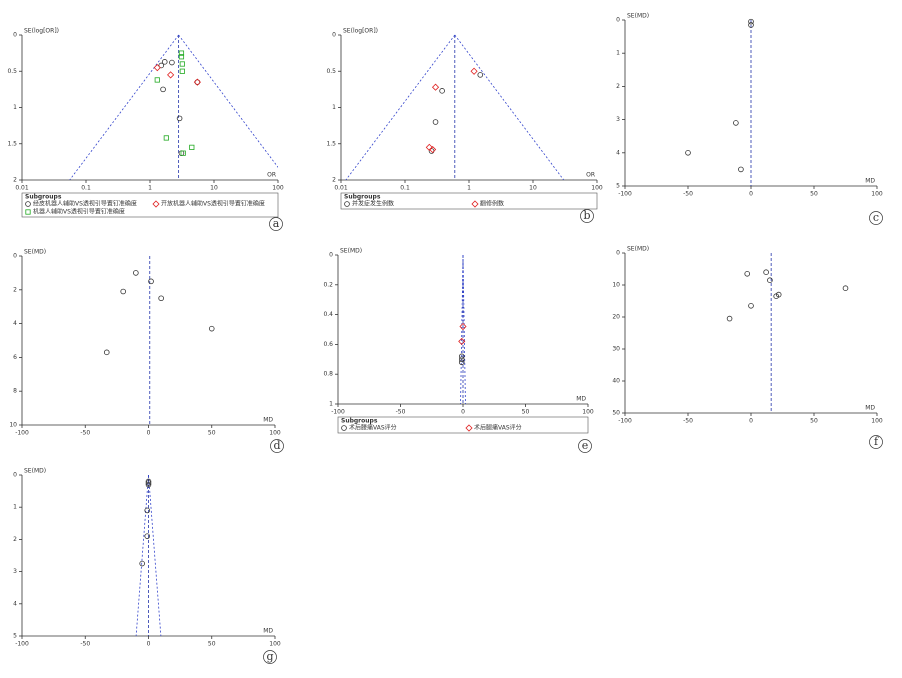  What do you see at coordinates (360, 31) in the screenshot?
I see `y-axis-label: SE(log[OR])` at bounding box center [360, 31].